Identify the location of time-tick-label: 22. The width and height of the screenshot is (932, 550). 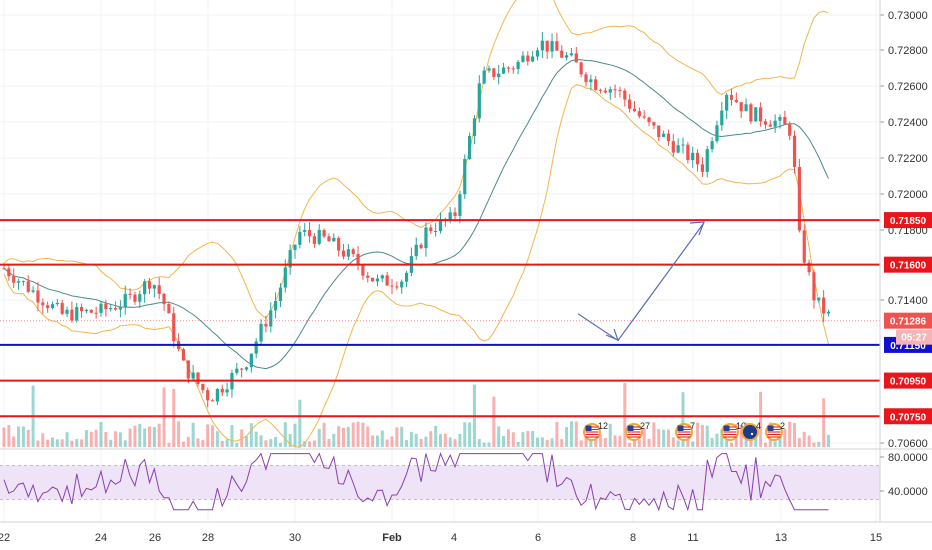
(5, 538).